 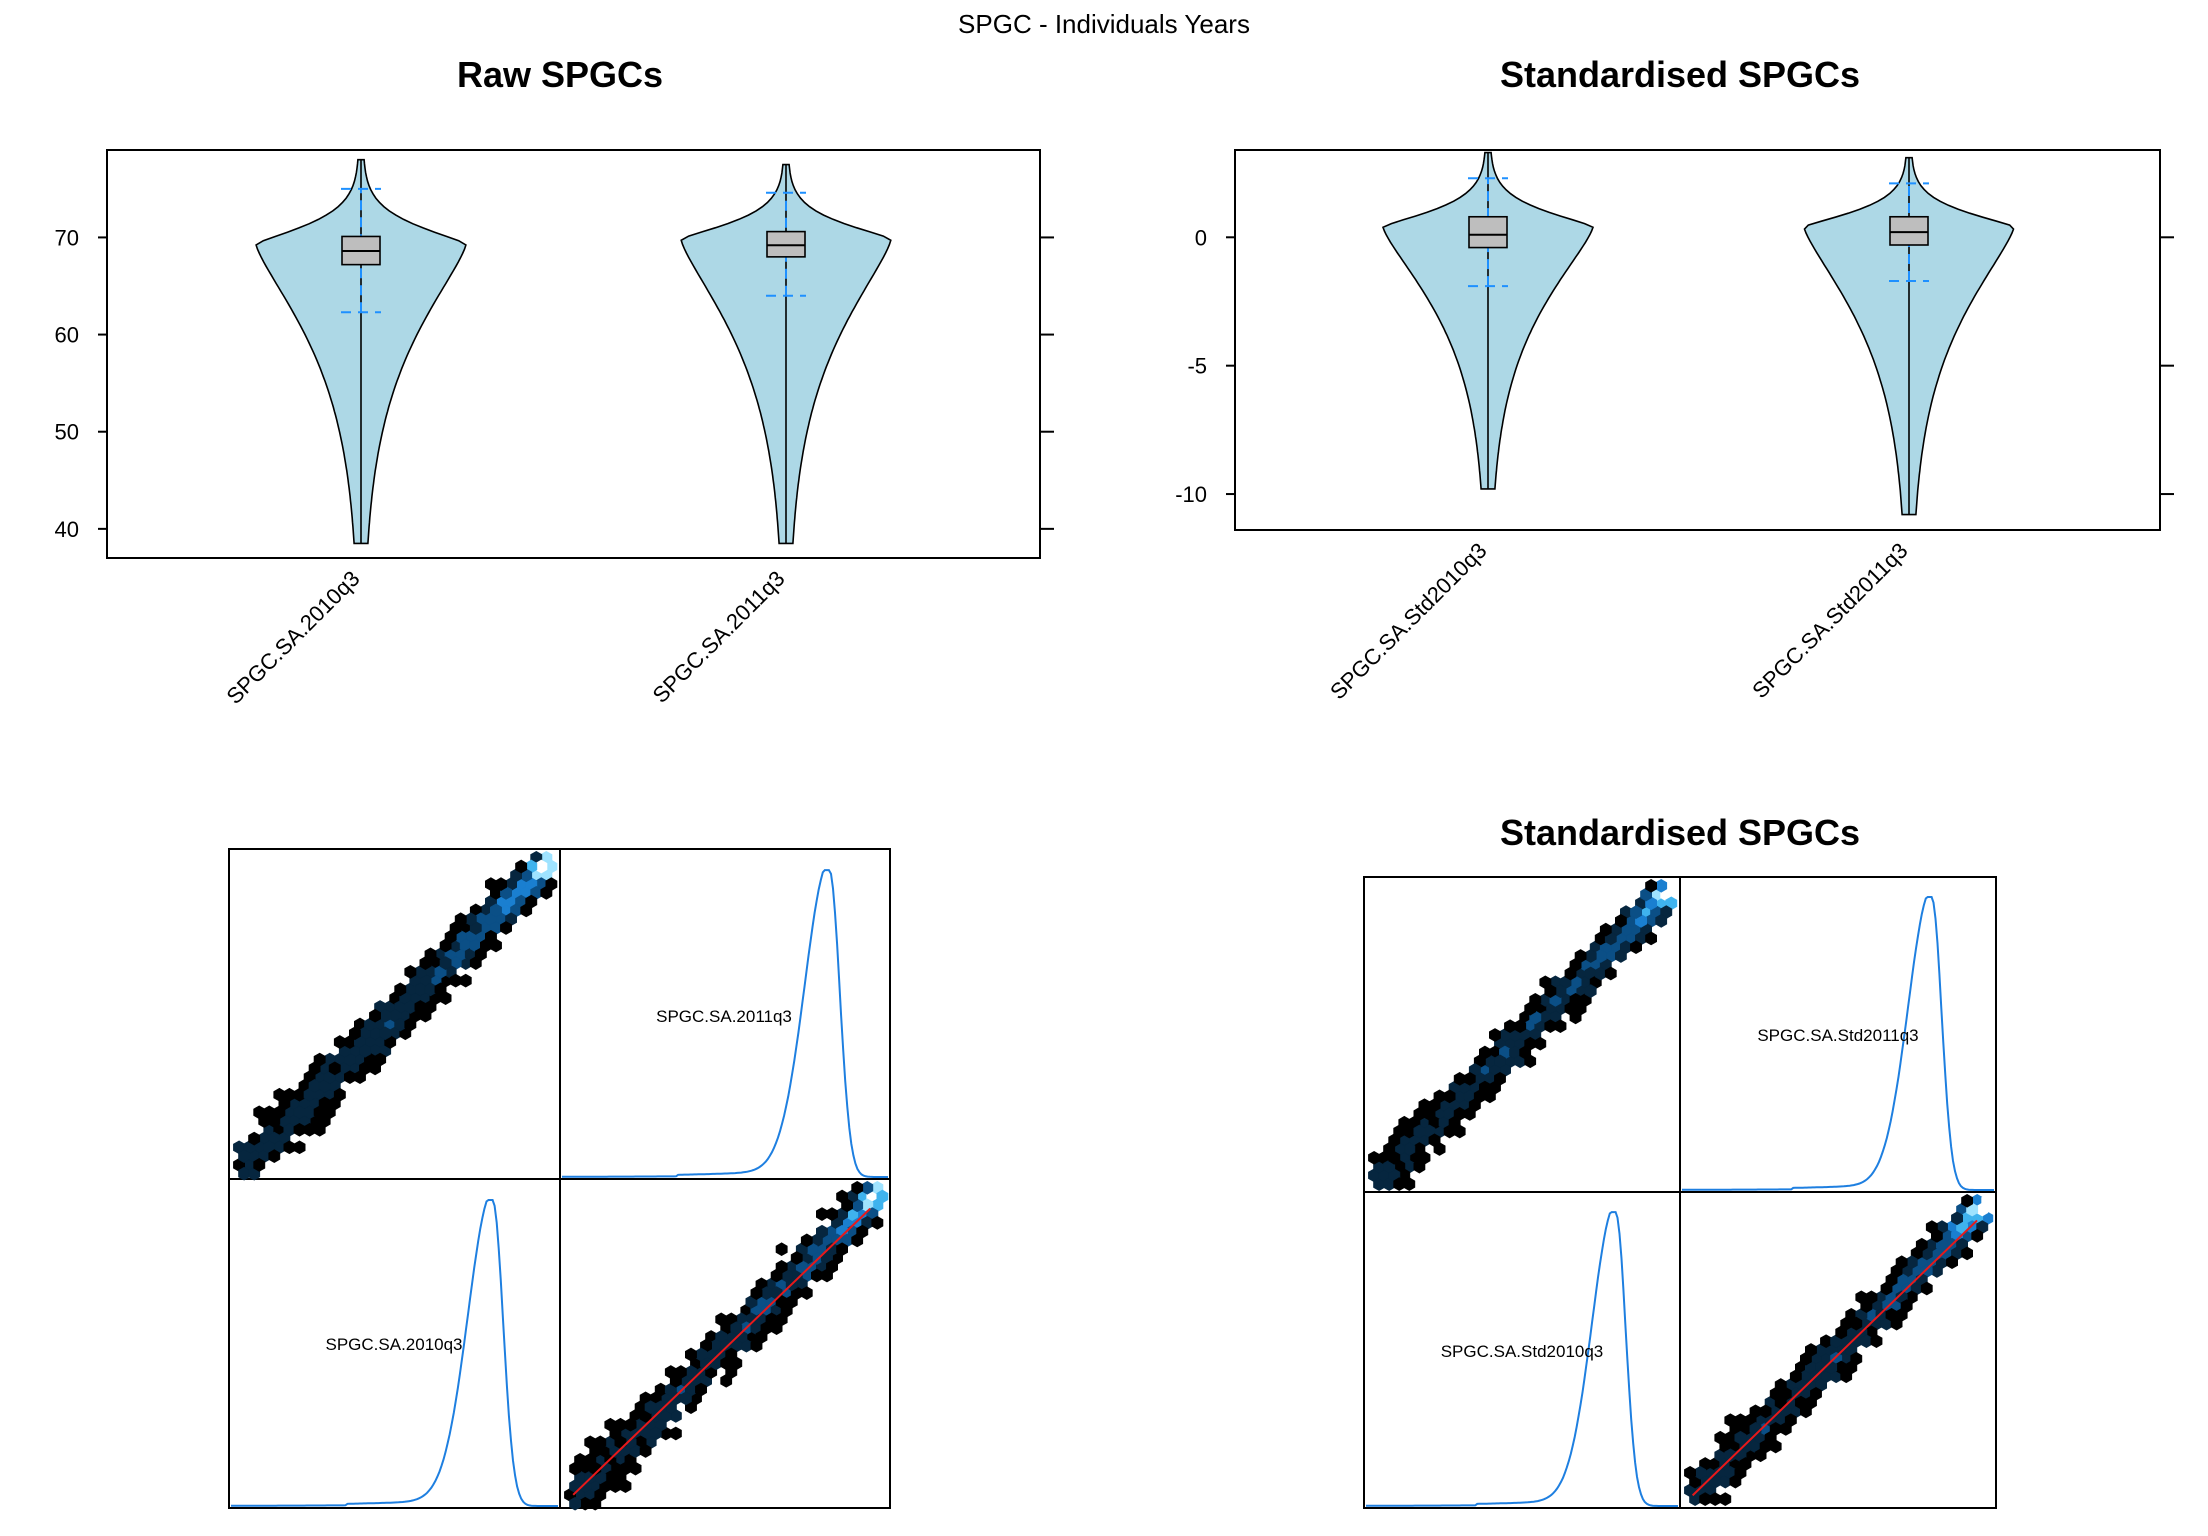 I want to click on diag-label-raw-2010: SPGC.SA.2010q3, so click(x=393, y=1344).